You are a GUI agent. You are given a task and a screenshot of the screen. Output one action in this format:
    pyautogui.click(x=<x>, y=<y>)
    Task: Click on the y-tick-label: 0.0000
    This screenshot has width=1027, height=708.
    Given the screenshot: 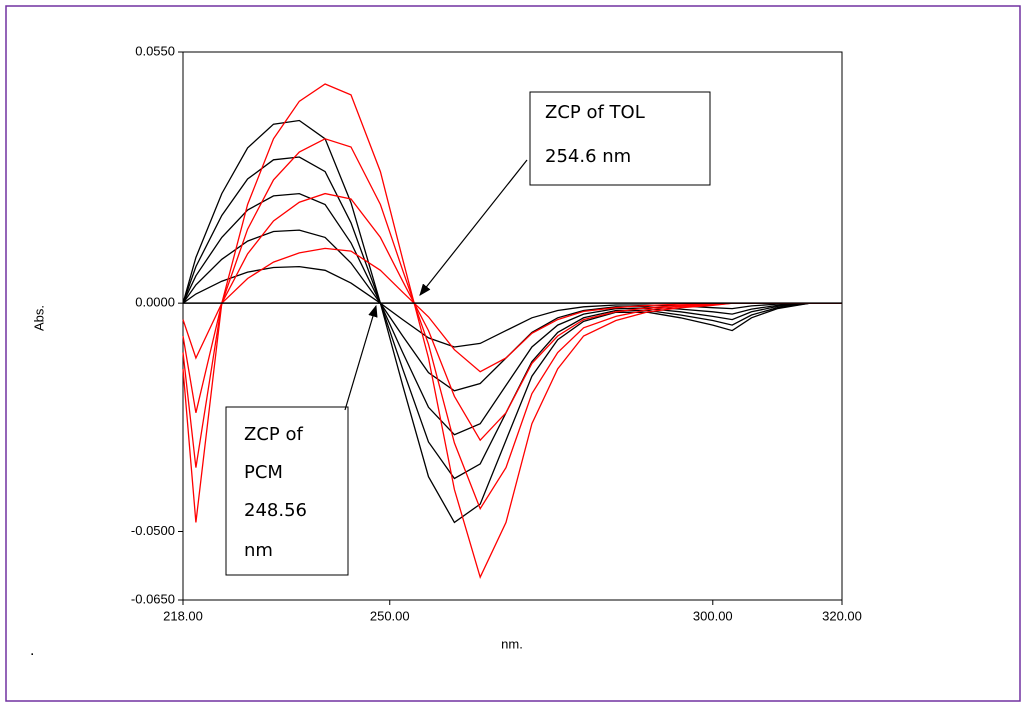 What is the action you would take?
    pyautogui.click(x=155, y=302)
    